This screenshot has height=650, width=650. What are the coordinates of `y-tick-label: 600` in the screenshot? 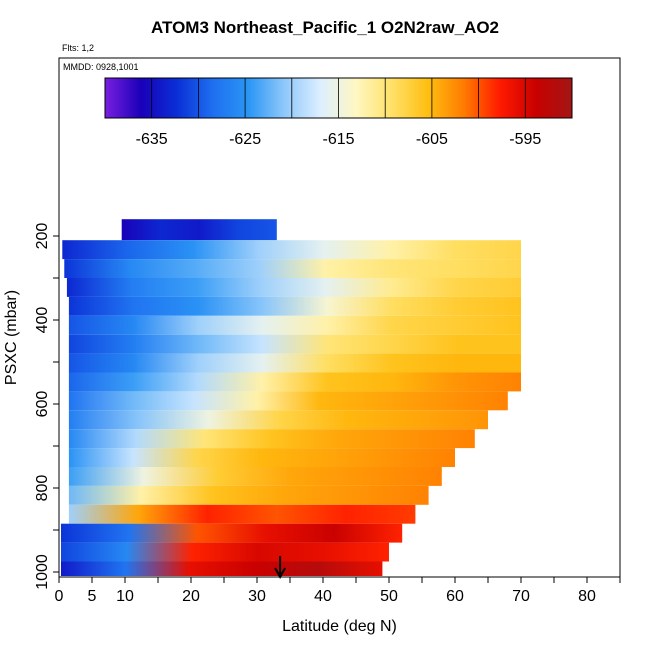 It's located at (42, 404).